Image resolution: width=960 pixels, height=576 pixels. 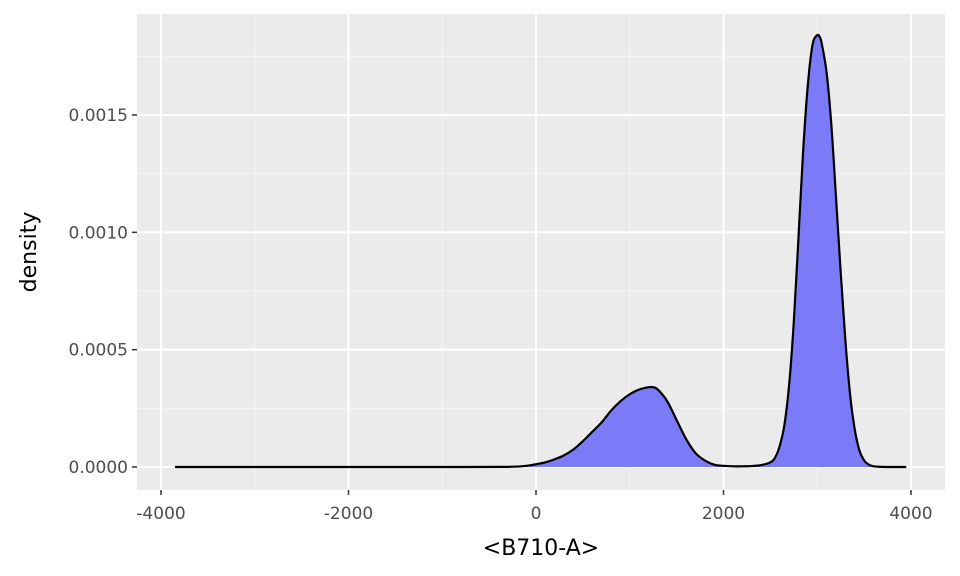 What do you see at coordinates (29, 252) in the screenshot?
I see `y-axis-title: density` at bounding box center [29, 252].